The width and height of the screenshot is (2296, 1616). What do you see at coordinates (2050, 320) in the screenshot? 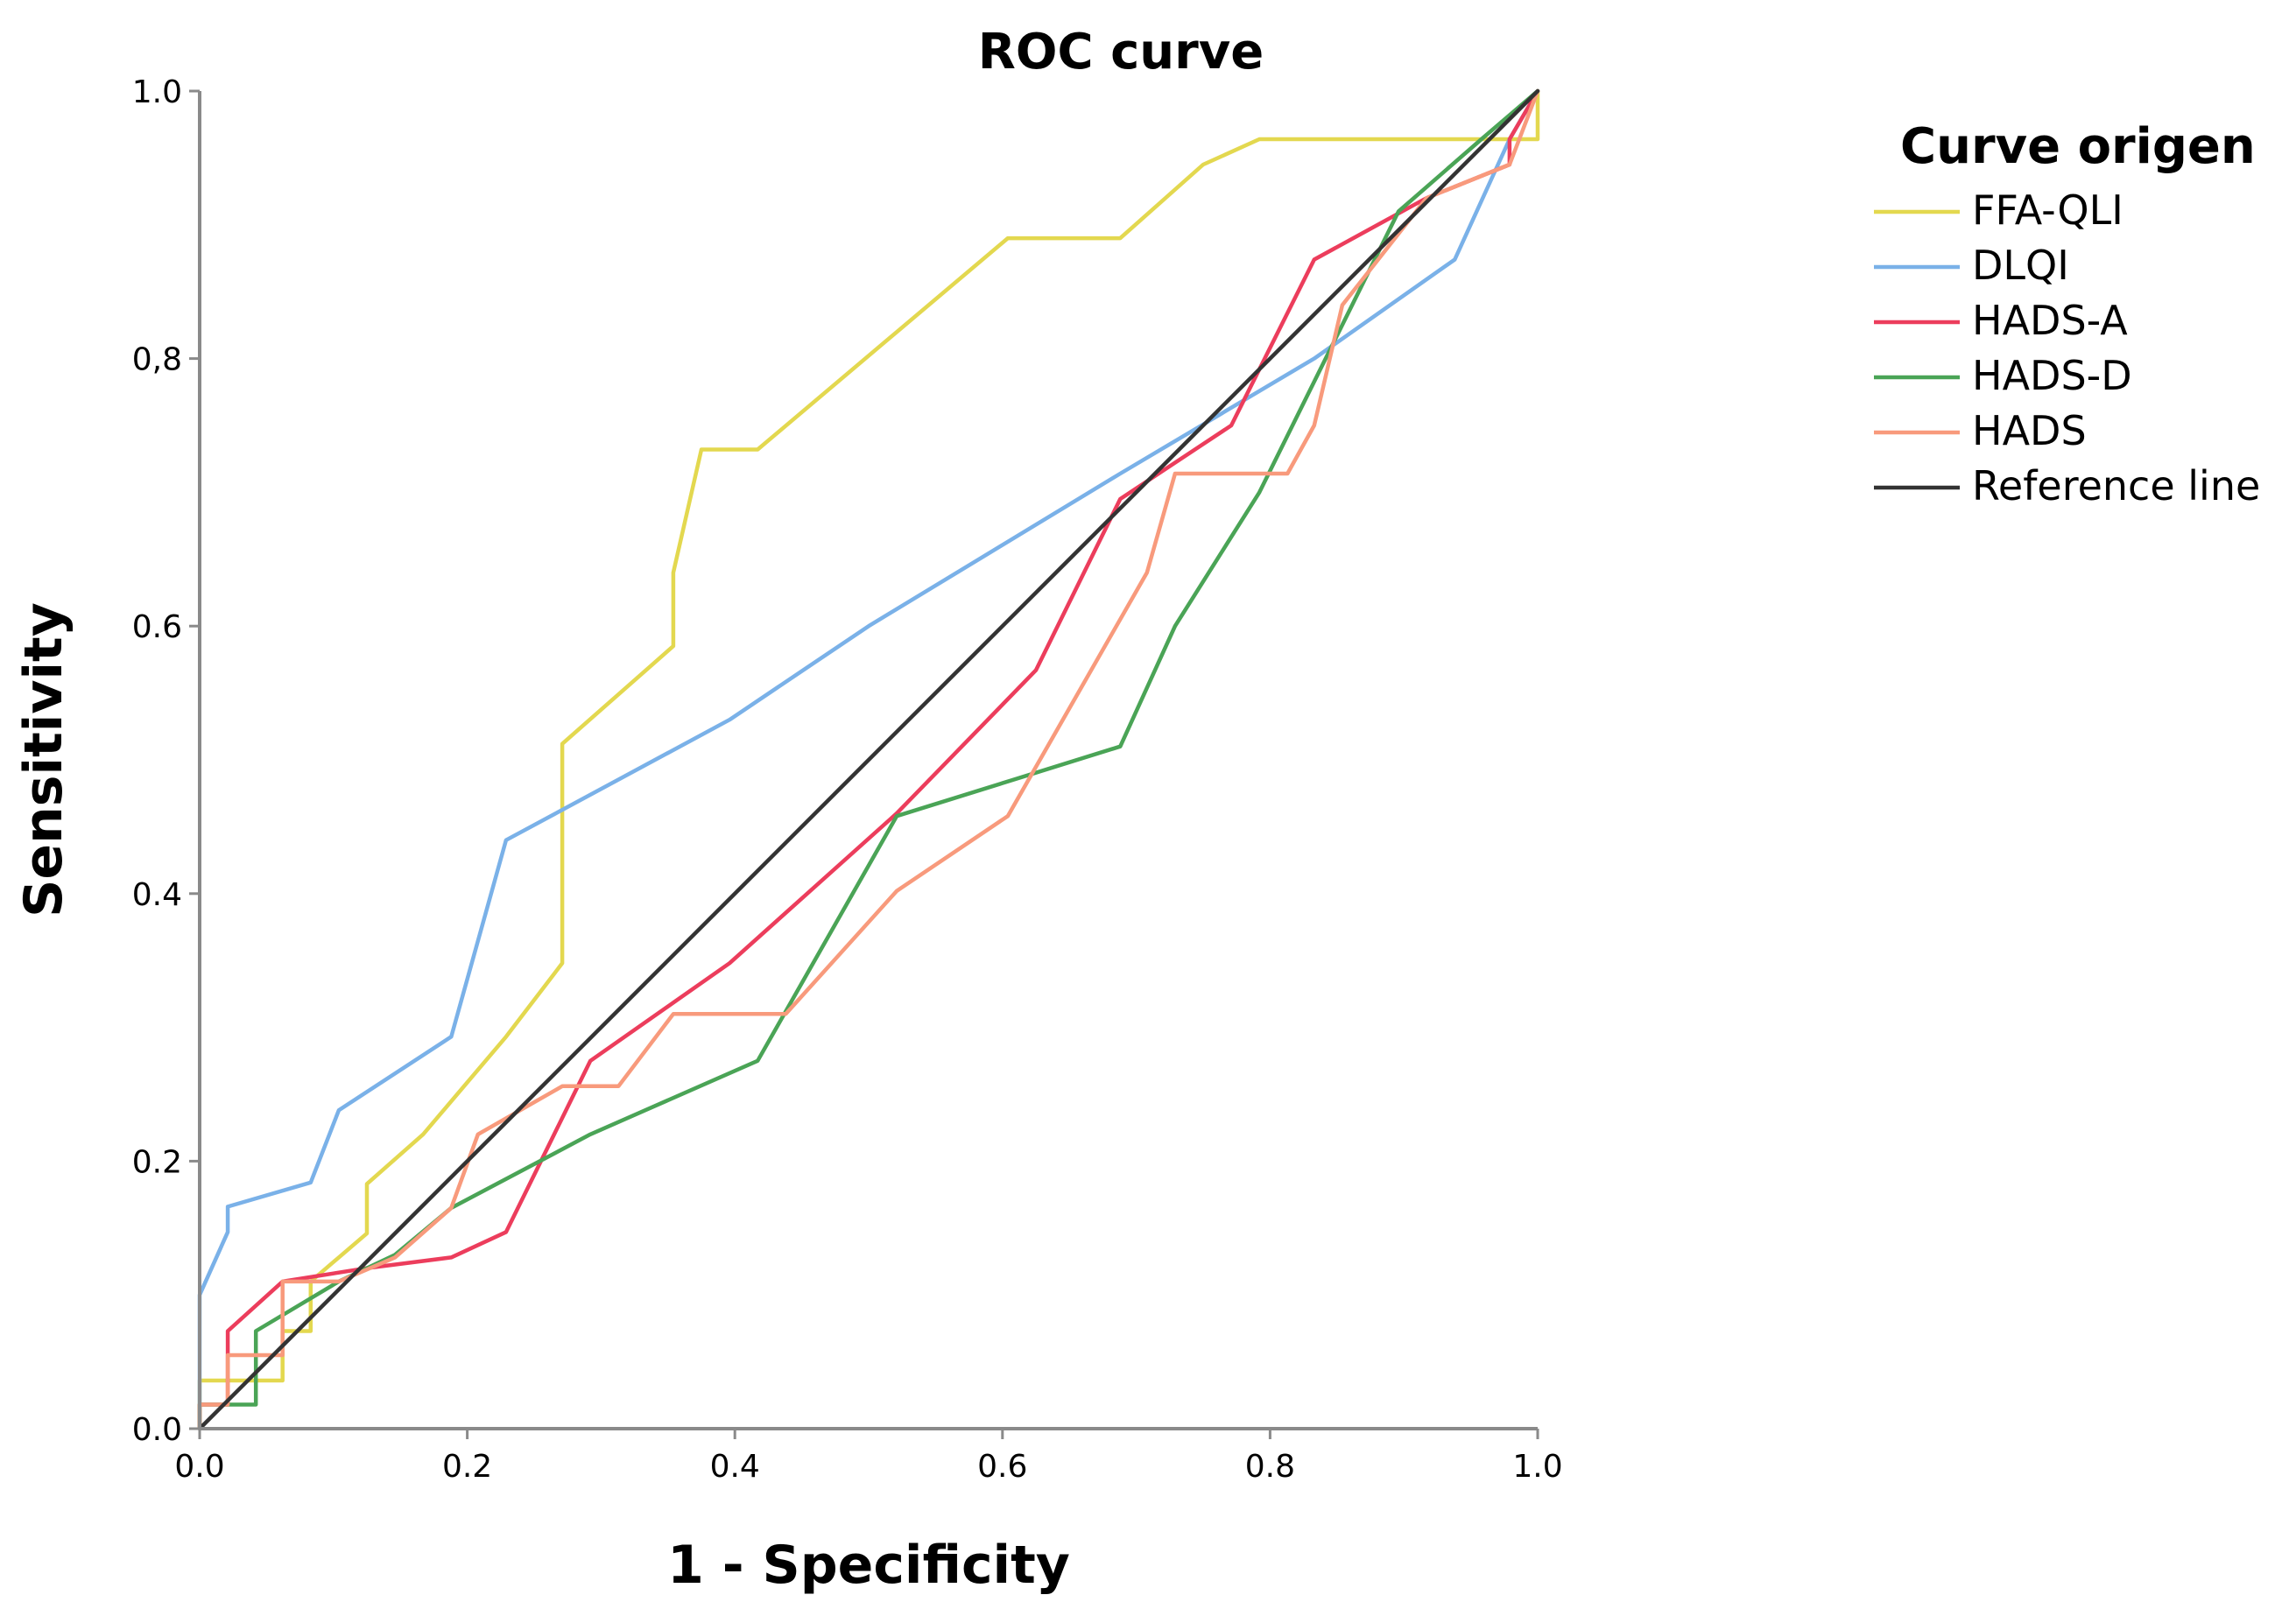
I see `legend-label-hads-a: HADS-A` at bounding box center [2050, 320].